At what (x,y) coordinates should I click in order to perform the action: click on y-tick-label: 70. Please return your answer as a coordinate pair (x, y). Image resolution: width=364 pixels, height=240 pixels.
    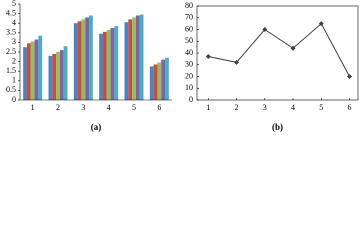
    Looking at the image, I should click on (189, 17).